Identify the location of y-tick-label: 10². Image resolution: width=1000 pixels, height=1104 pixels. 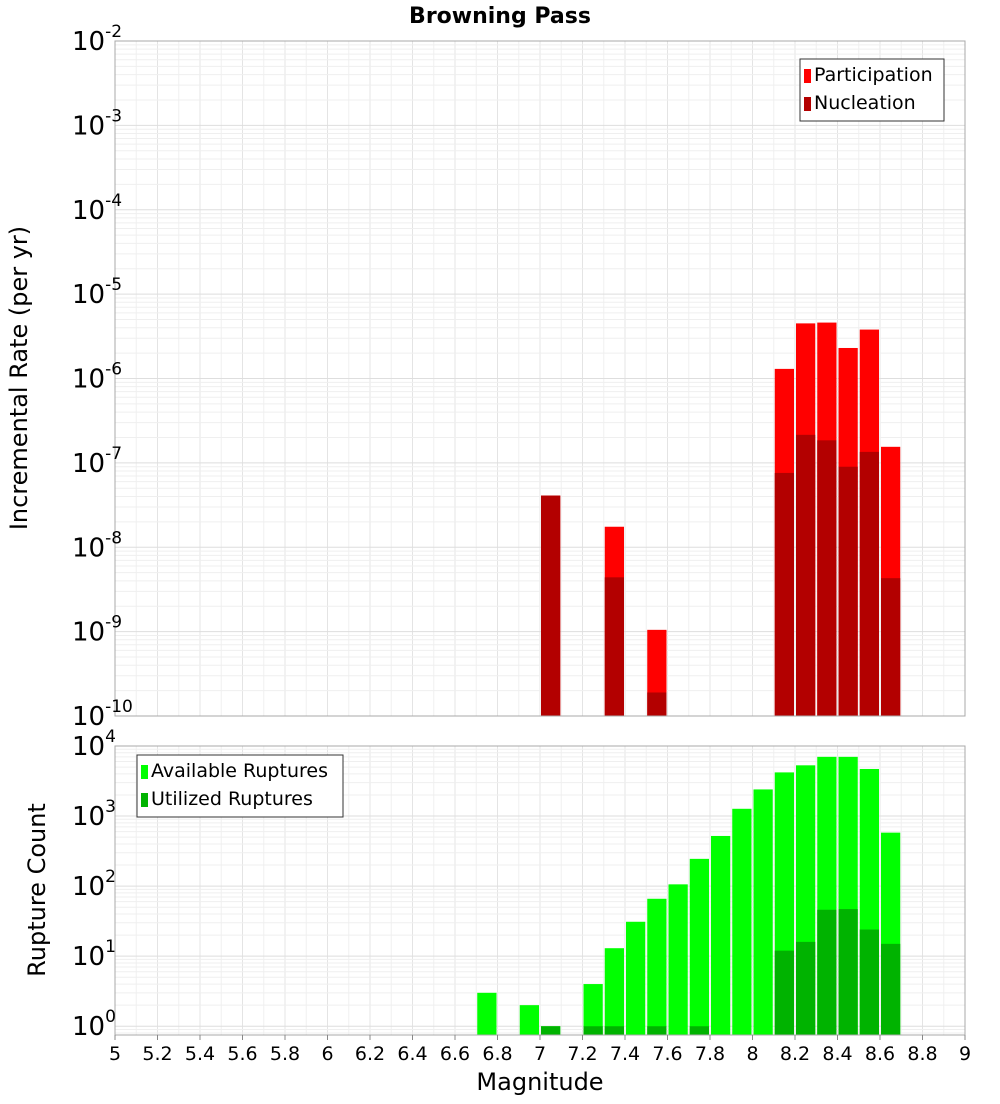
(94, 884).